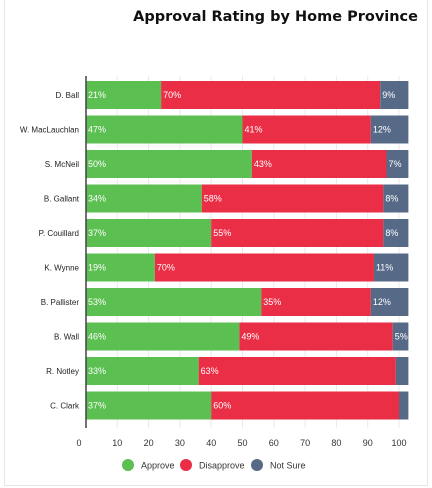 This screenshot has width=432, height=488. Describe the element at coordinates (97, 130) in the screenshot. I see `data-label: 47%` at that location.